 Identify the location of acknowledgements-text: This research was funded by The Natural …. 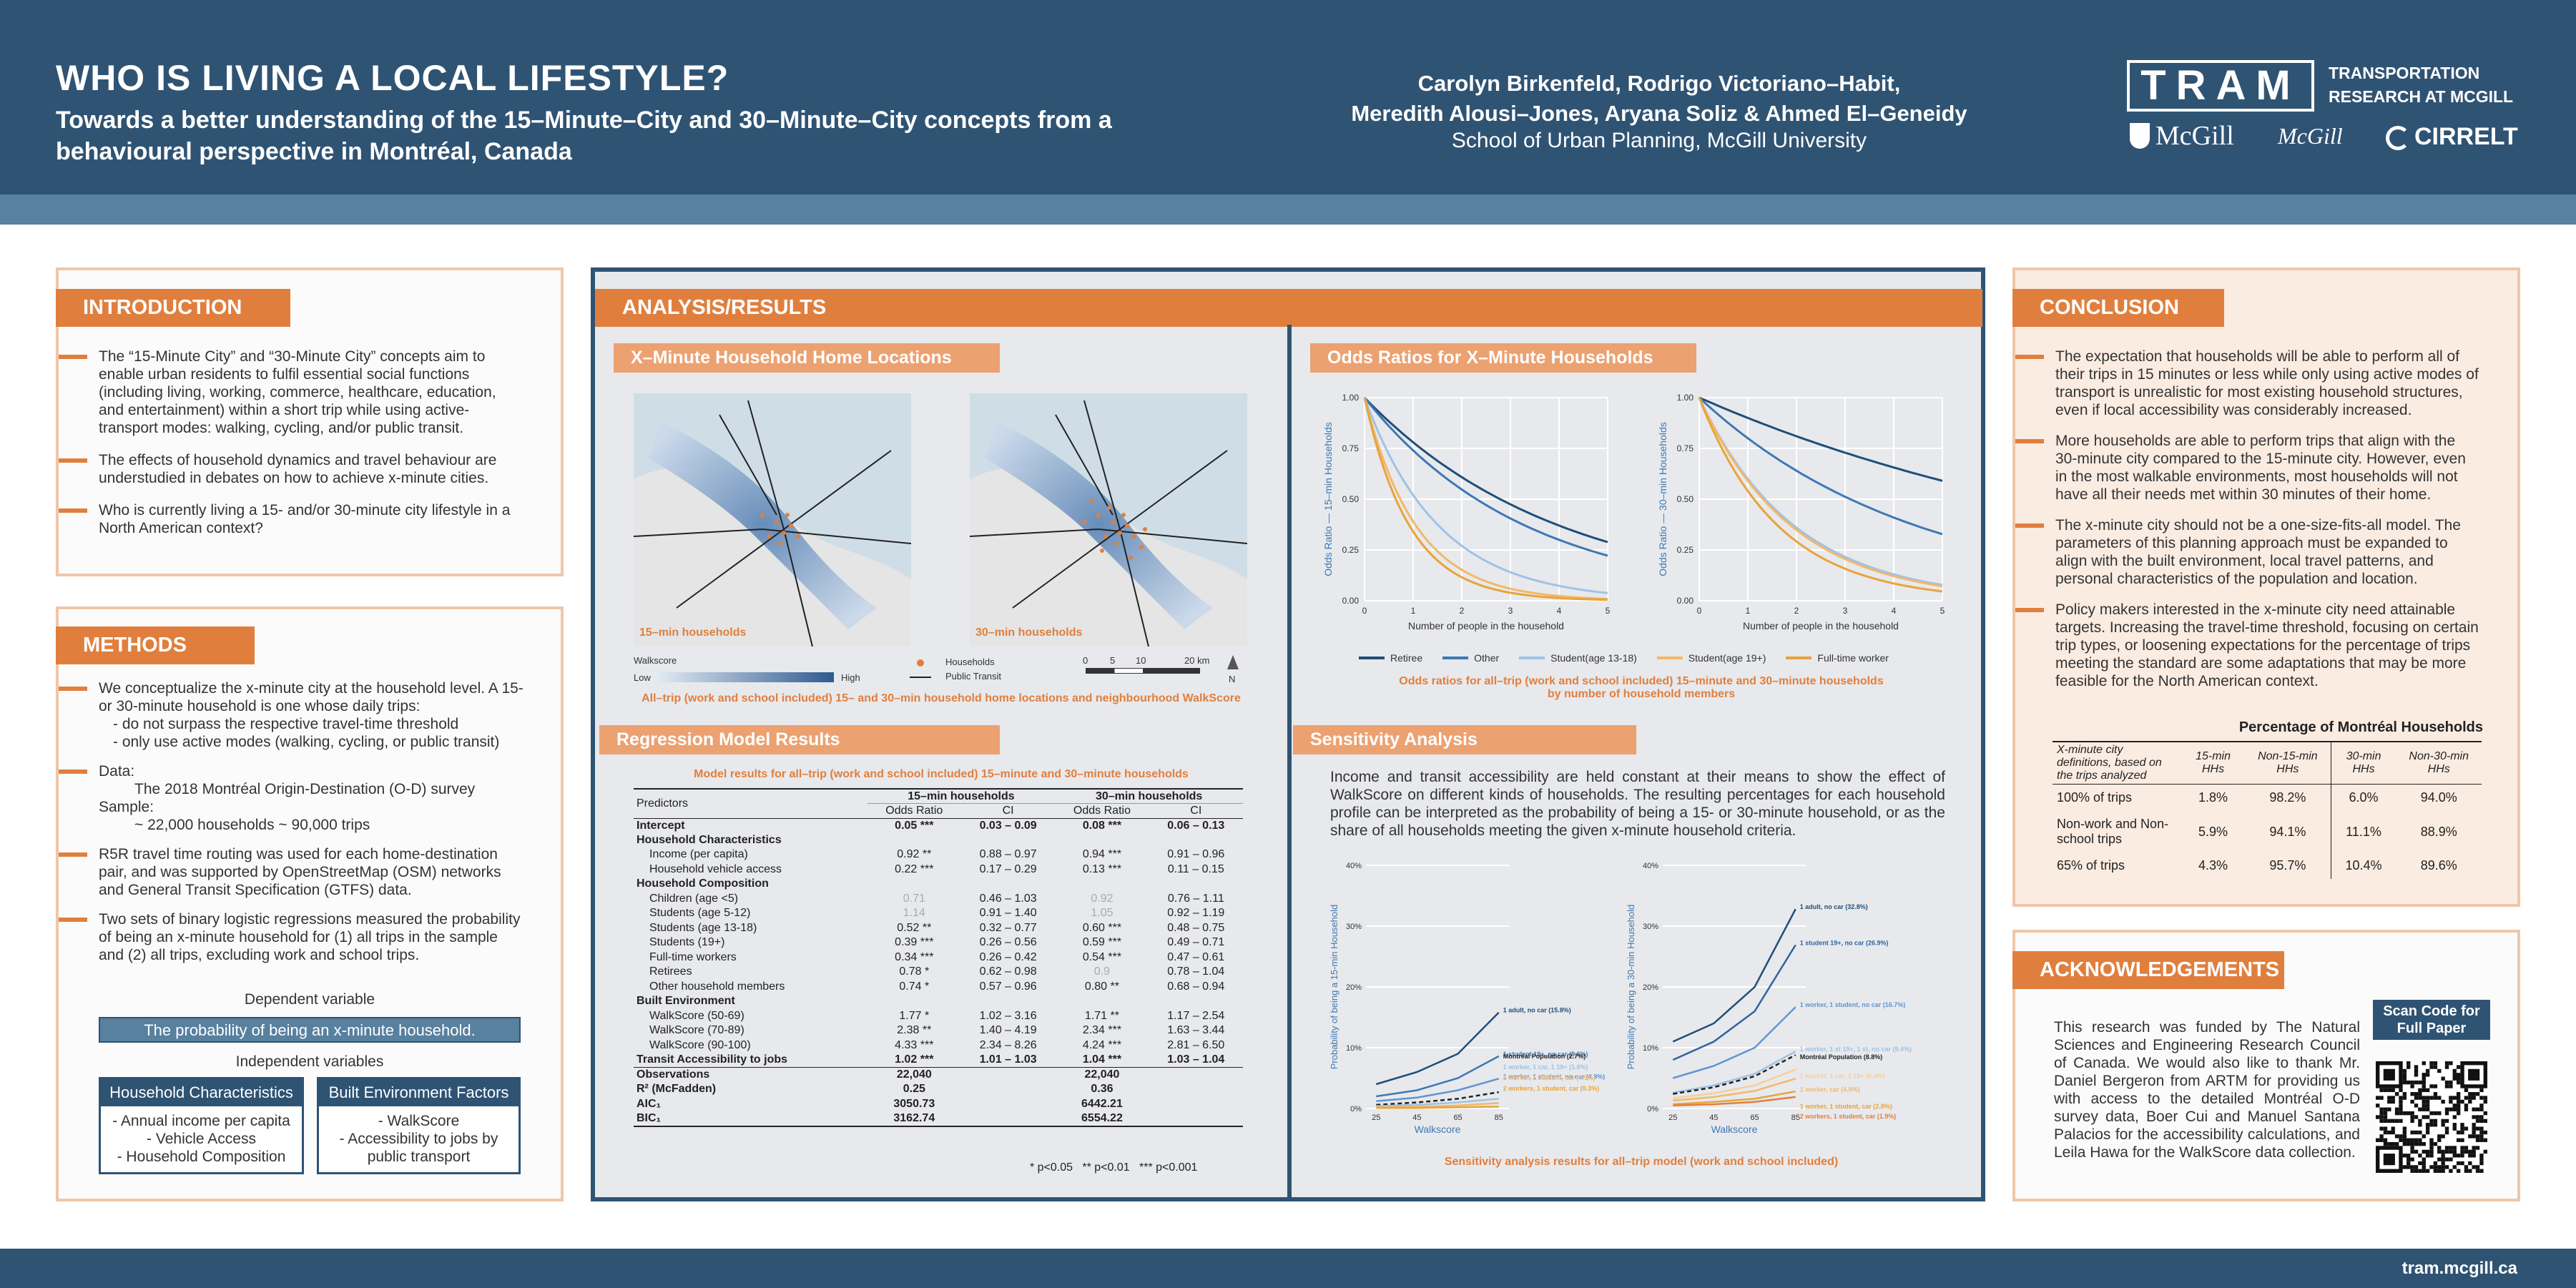
(2207, 1090).